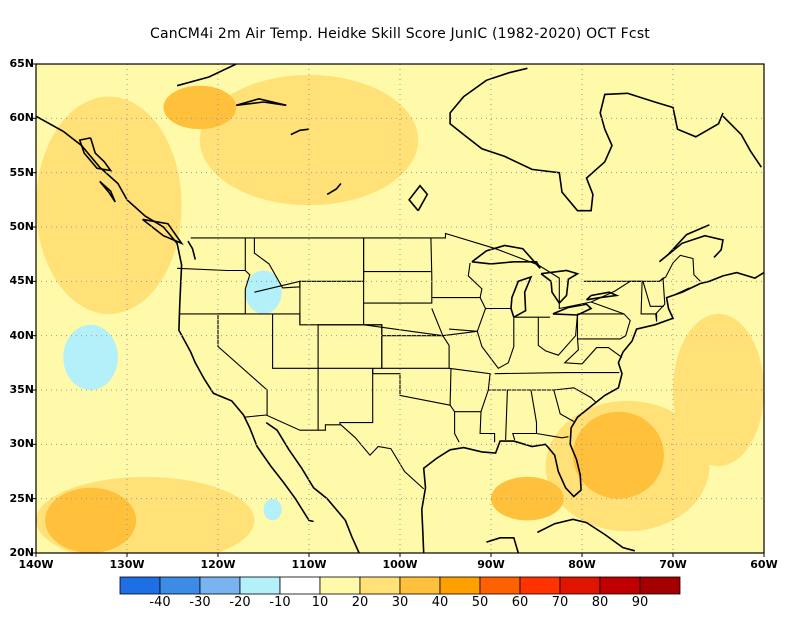  I want to click on colorbar-label: -10, so click(280, 602).